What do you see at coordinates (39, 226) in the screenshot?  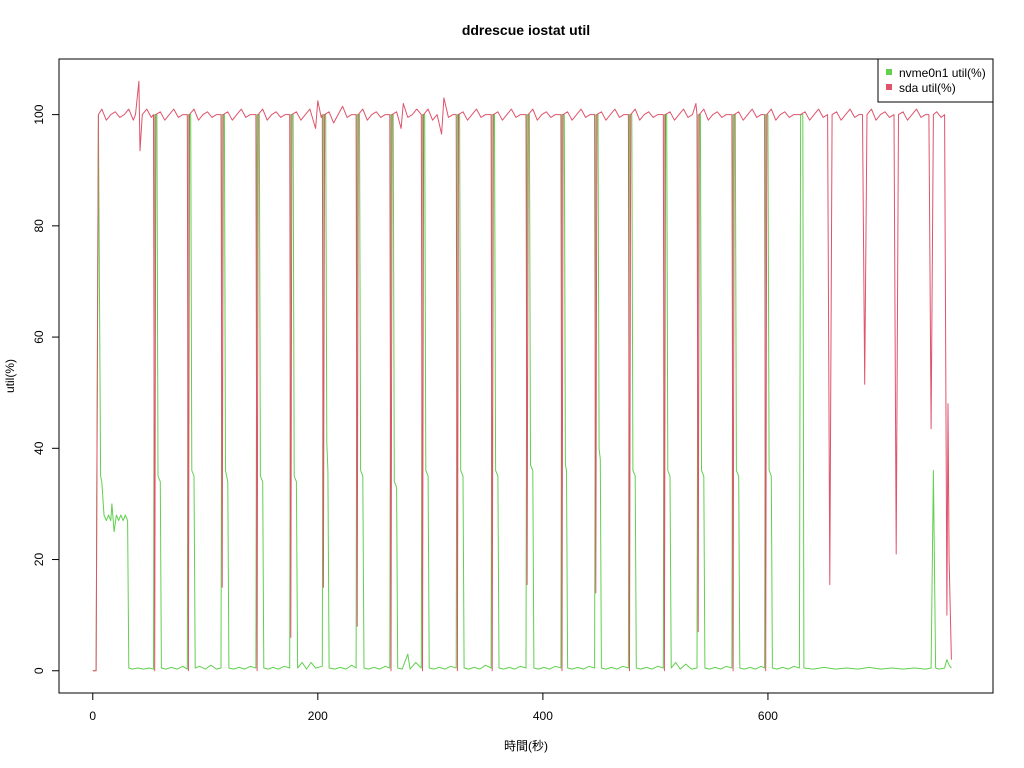 I see `y-tick-label: 80` at bounding box center [39, 226].